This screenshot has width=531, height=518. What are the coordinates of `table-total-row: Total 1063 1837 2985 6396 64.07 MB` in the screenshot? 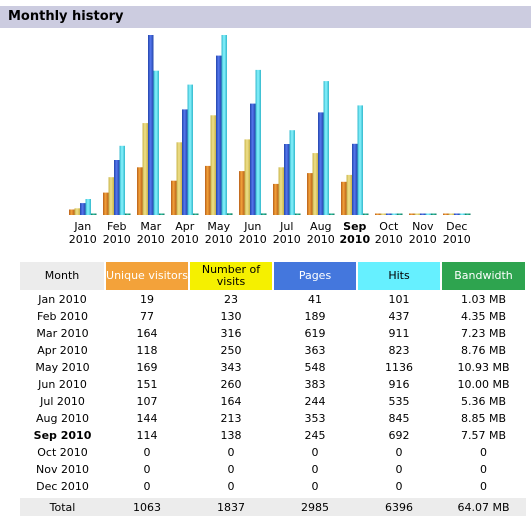 It's located at (273, 505).